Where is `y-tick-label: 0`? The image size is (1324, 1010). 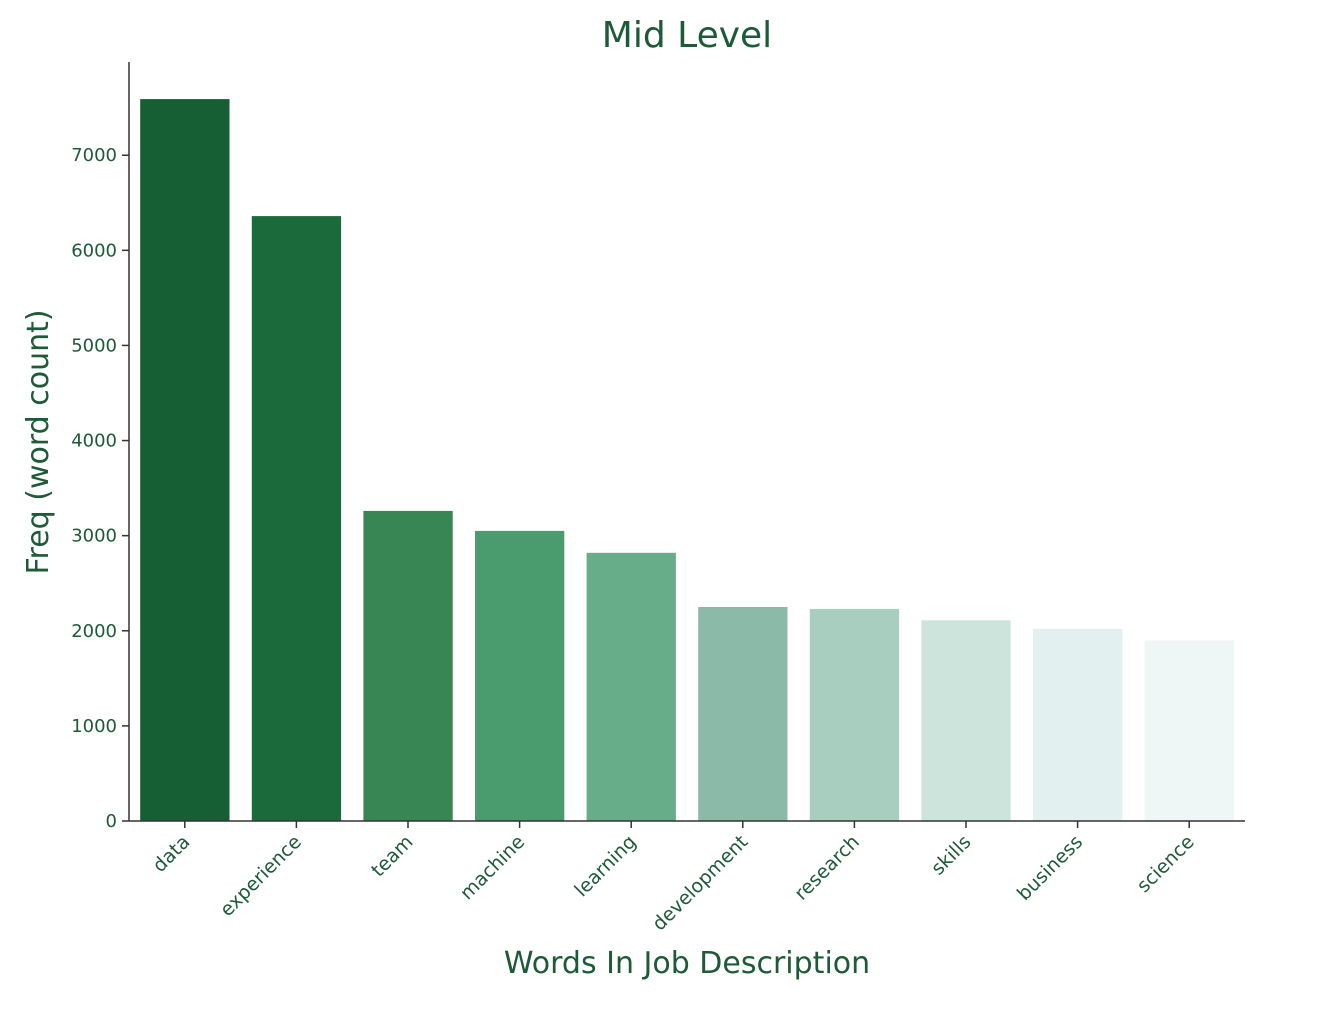 y-tick-label: 0 is located at coordinates (111, 821).